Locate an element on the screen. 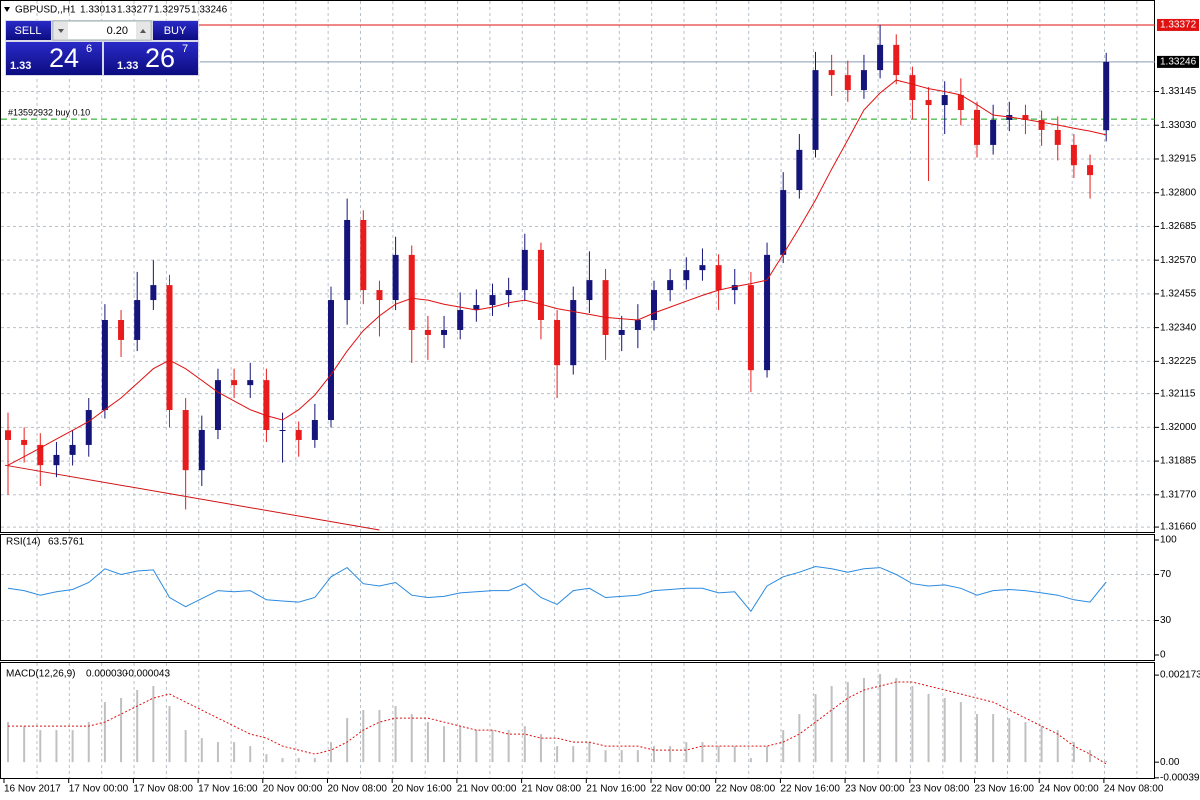  rsi-title: RSI(14) is located at coordinates (23, 542).